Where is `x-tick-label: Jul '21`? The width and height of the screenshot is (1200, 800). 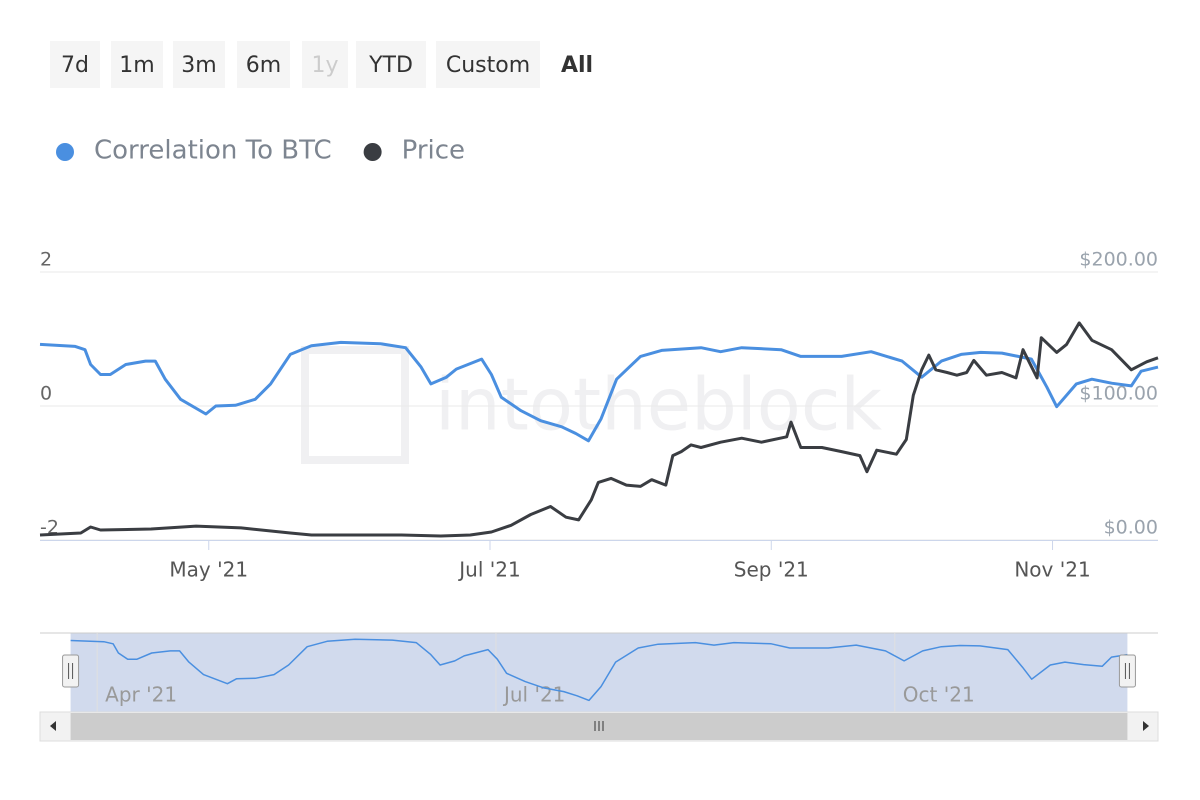 x-tick-label: Jul '21 is located at coordinates (488, 570).